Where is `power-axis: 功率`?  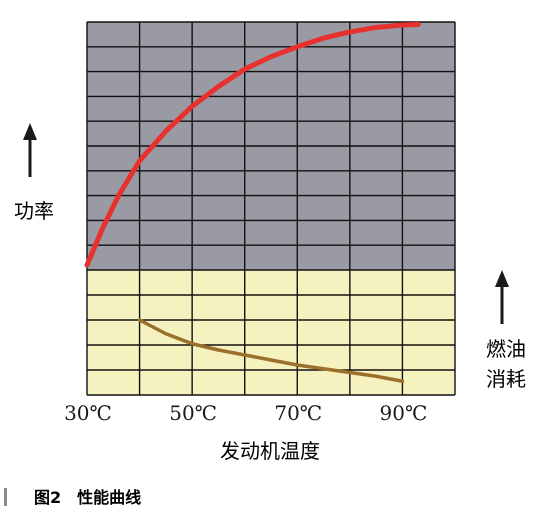
power-axis: 功率 is located at coordinates (34, 173).